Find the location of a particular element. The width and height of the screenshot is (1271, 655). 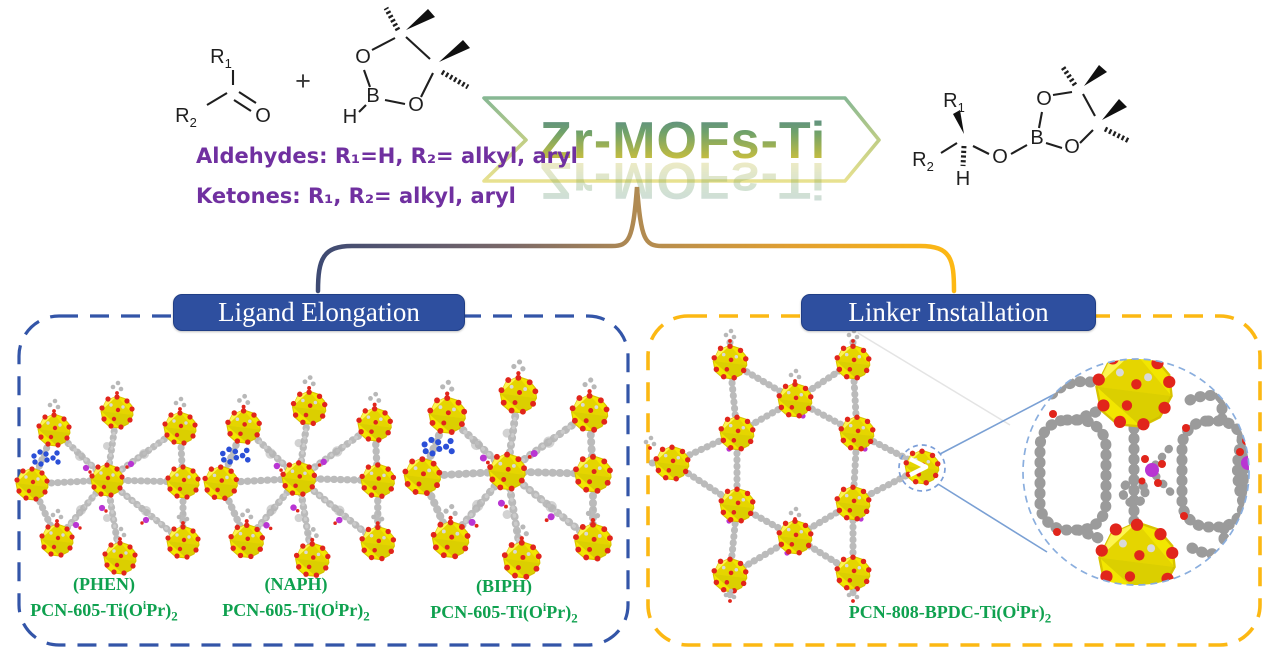

zoom-callout-lines is located at coordinates (1005, 468).